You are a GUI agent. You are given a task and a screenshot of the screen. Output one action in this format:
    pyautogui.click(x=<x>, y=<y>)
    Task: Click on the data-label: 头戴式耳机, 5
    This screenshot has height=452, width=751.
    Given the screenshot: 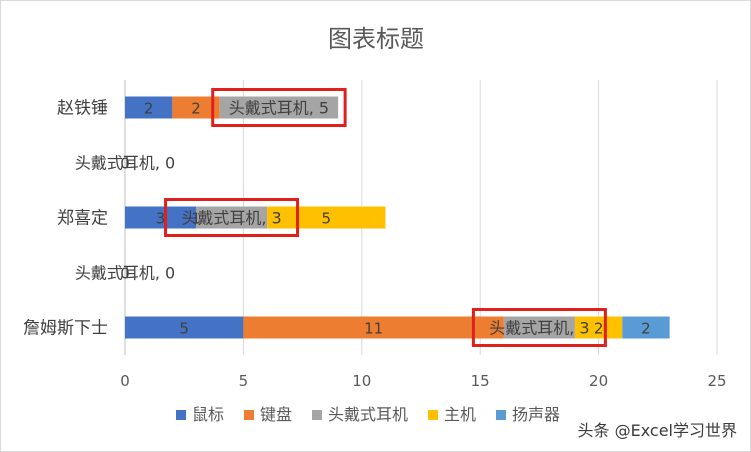 What is the action you would take?
    pyautogui.click(x=279, y=108)
    